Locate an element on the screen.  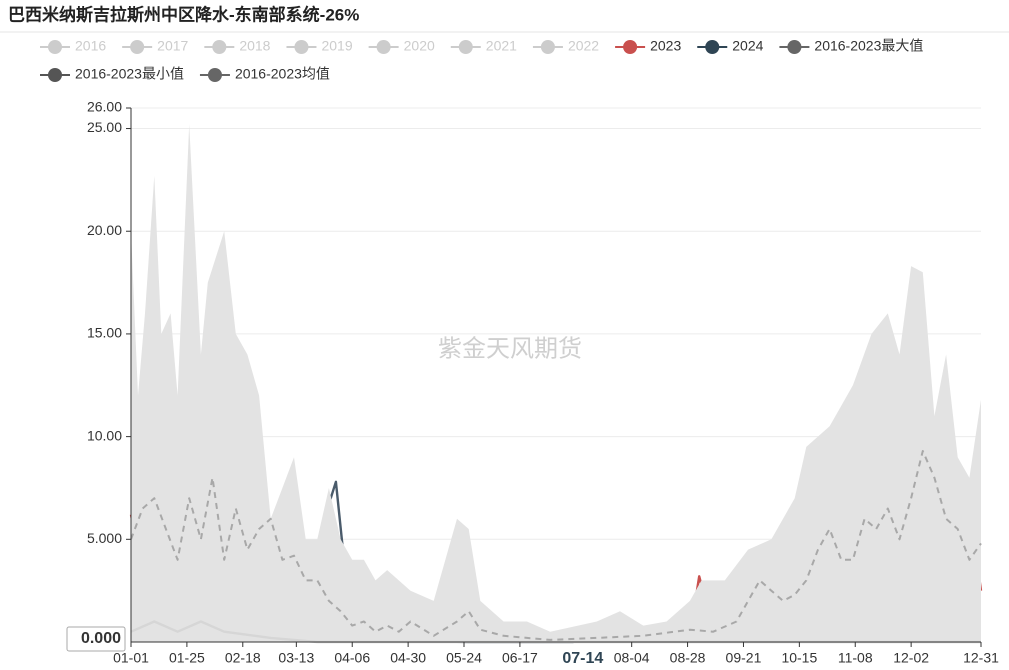
legend-label: 2016 is located at coordinates (90, 46).